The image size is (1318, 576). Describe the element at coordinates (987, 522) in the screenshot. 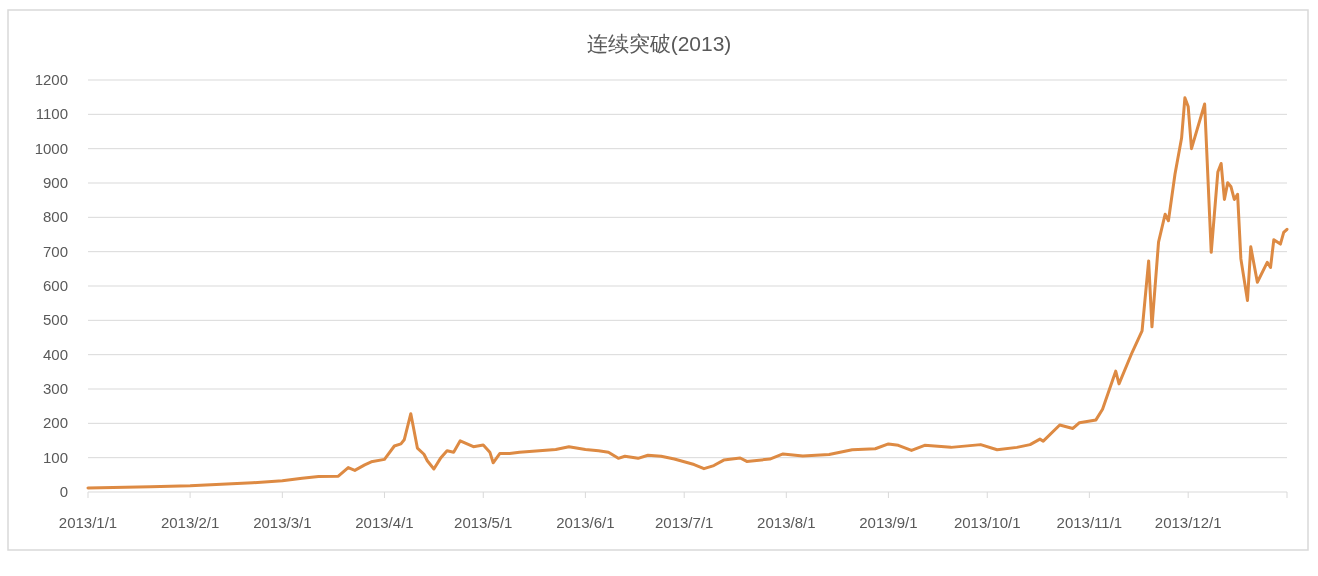

I see `x-tick-label: 2013/10/1` at that location.